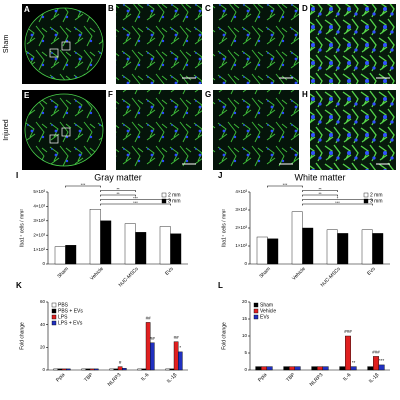 This screenshot has height=400, width=400. Describe the element at coordinates (347, 377) in the screenshot. I see `x-tick-label: IL-6` at that location.